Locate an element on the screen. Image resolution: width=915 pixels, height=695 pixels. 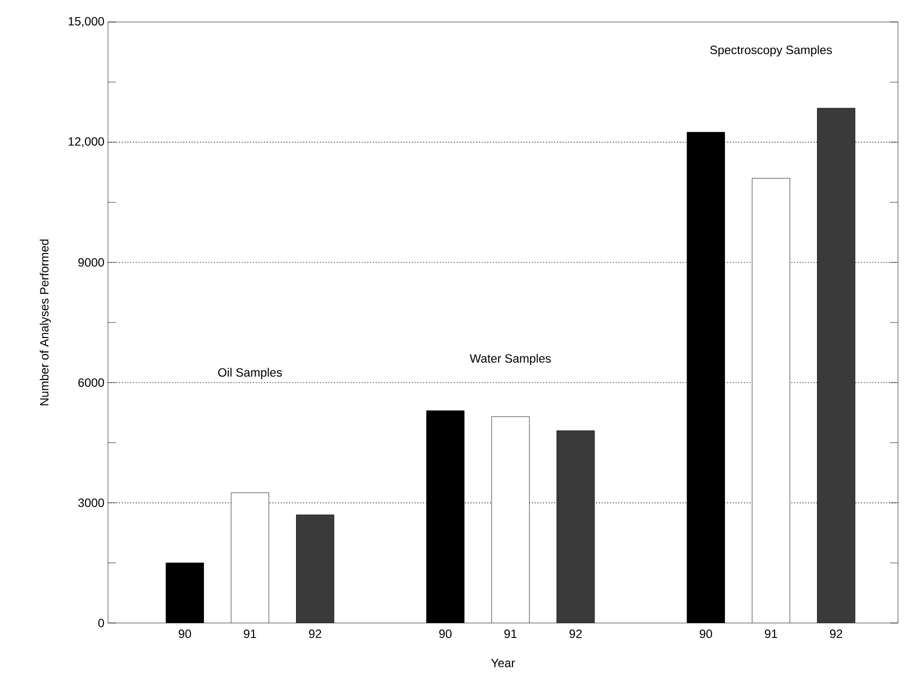
y-tick-label: 15,000 is located at coordinates (86, 22).